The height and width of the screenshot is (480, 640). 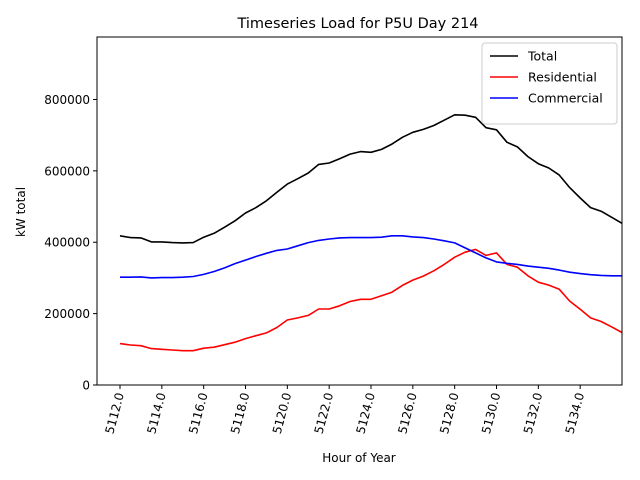 What do you see at coordinates (565, 98) in the screenshot?
I see `legend-label-commercial: Commercial` at bounding box center [565, 98].